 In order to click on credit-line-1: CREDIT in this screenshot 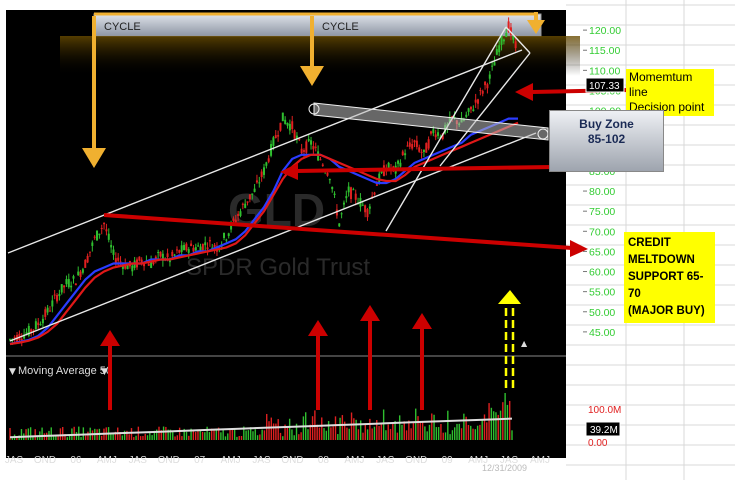, I will do `click(649, 243)`.